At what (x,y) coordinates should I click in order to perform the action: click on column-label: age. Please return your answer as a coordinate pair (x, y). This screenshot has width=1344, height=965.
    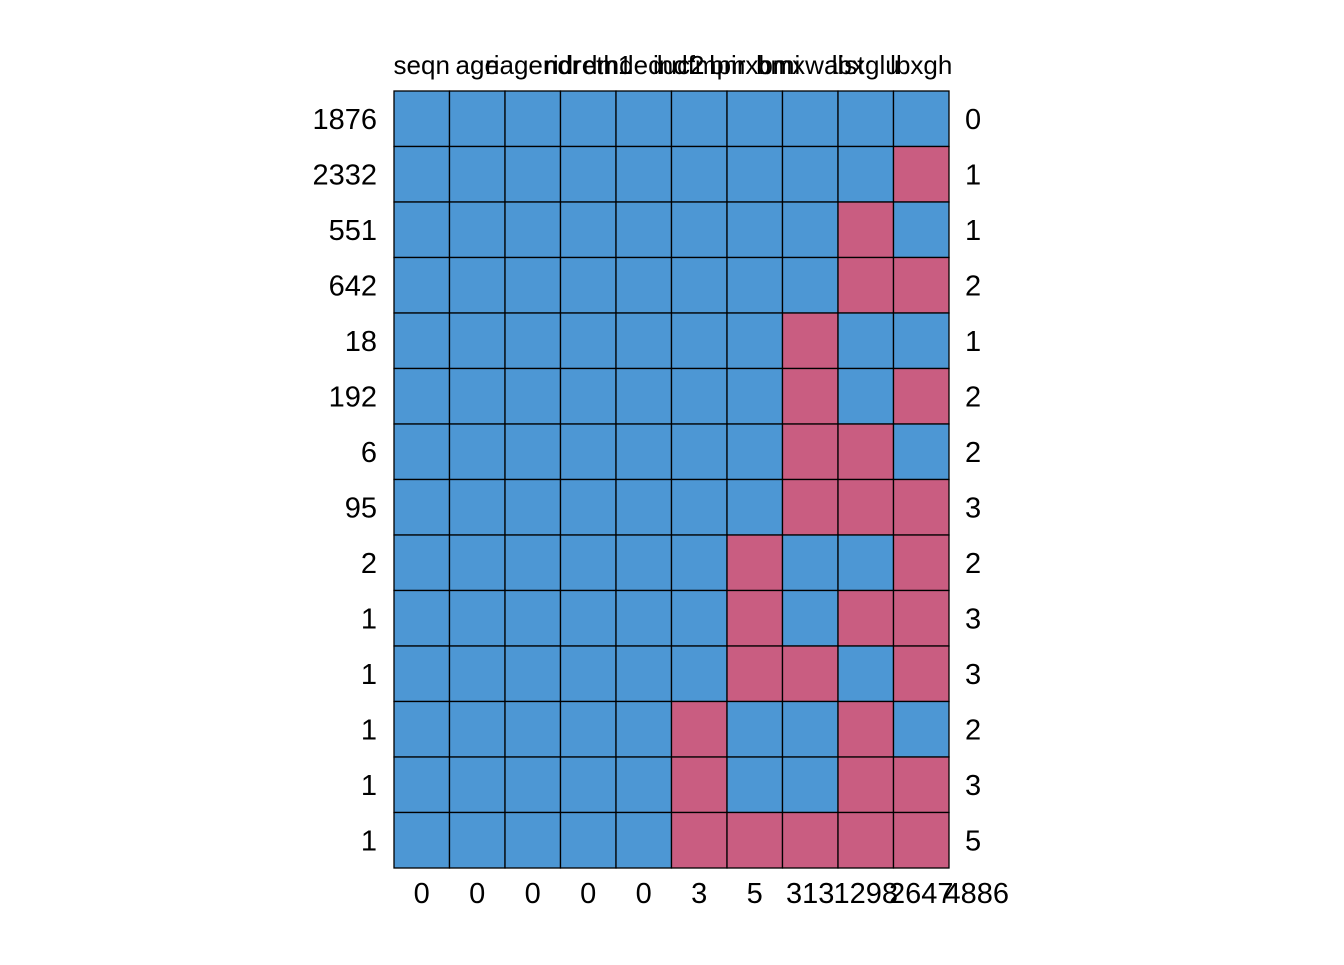
    Looking at the image, I should click on (477, 65).